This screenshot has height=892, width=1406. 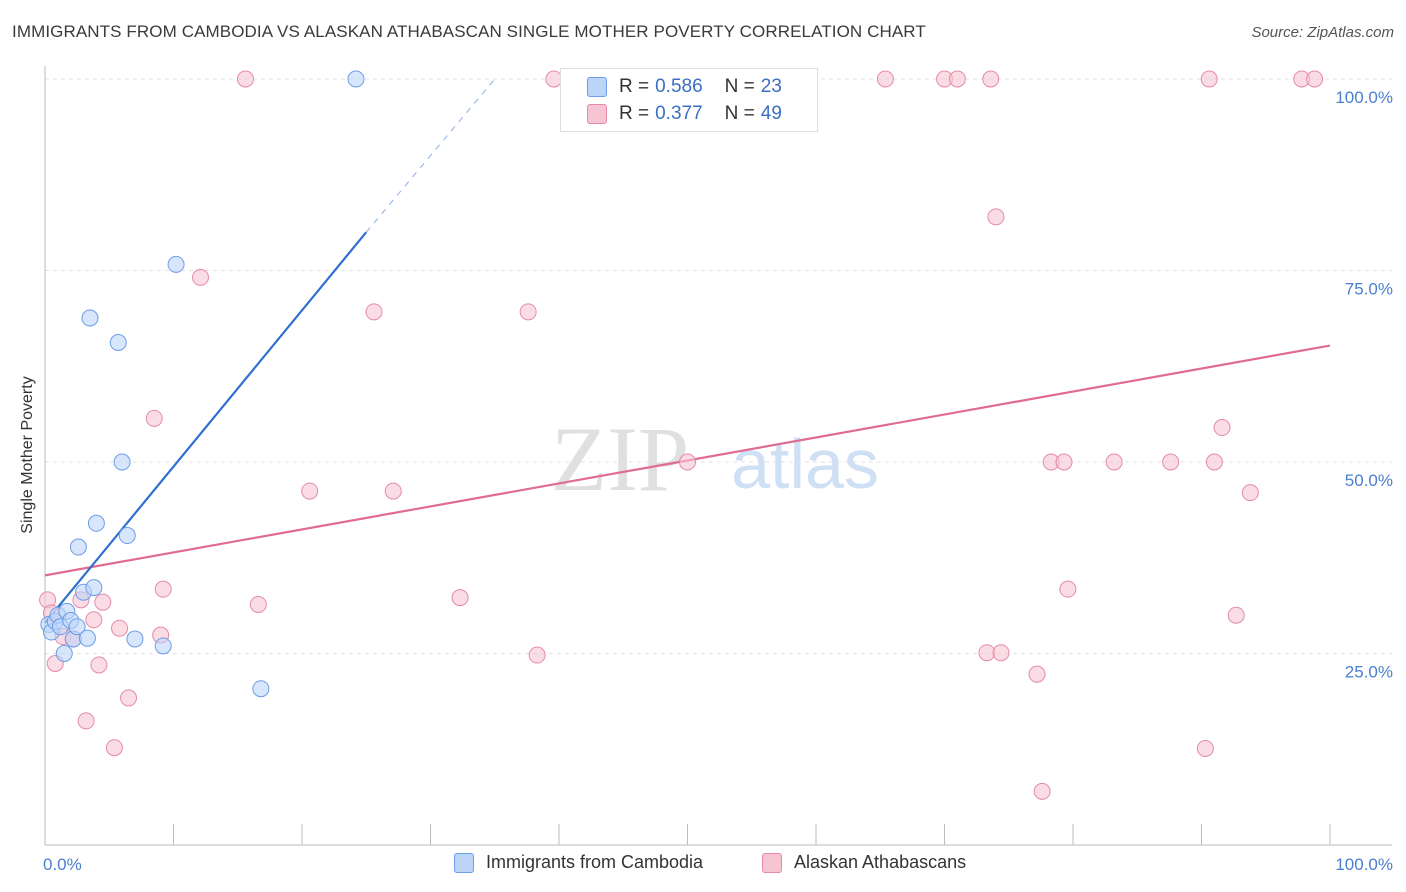 What do you see at coordinates (715, 459) in the screenshot?
I see `watermark: ZIP atlas` at bounding box center [715, 459].